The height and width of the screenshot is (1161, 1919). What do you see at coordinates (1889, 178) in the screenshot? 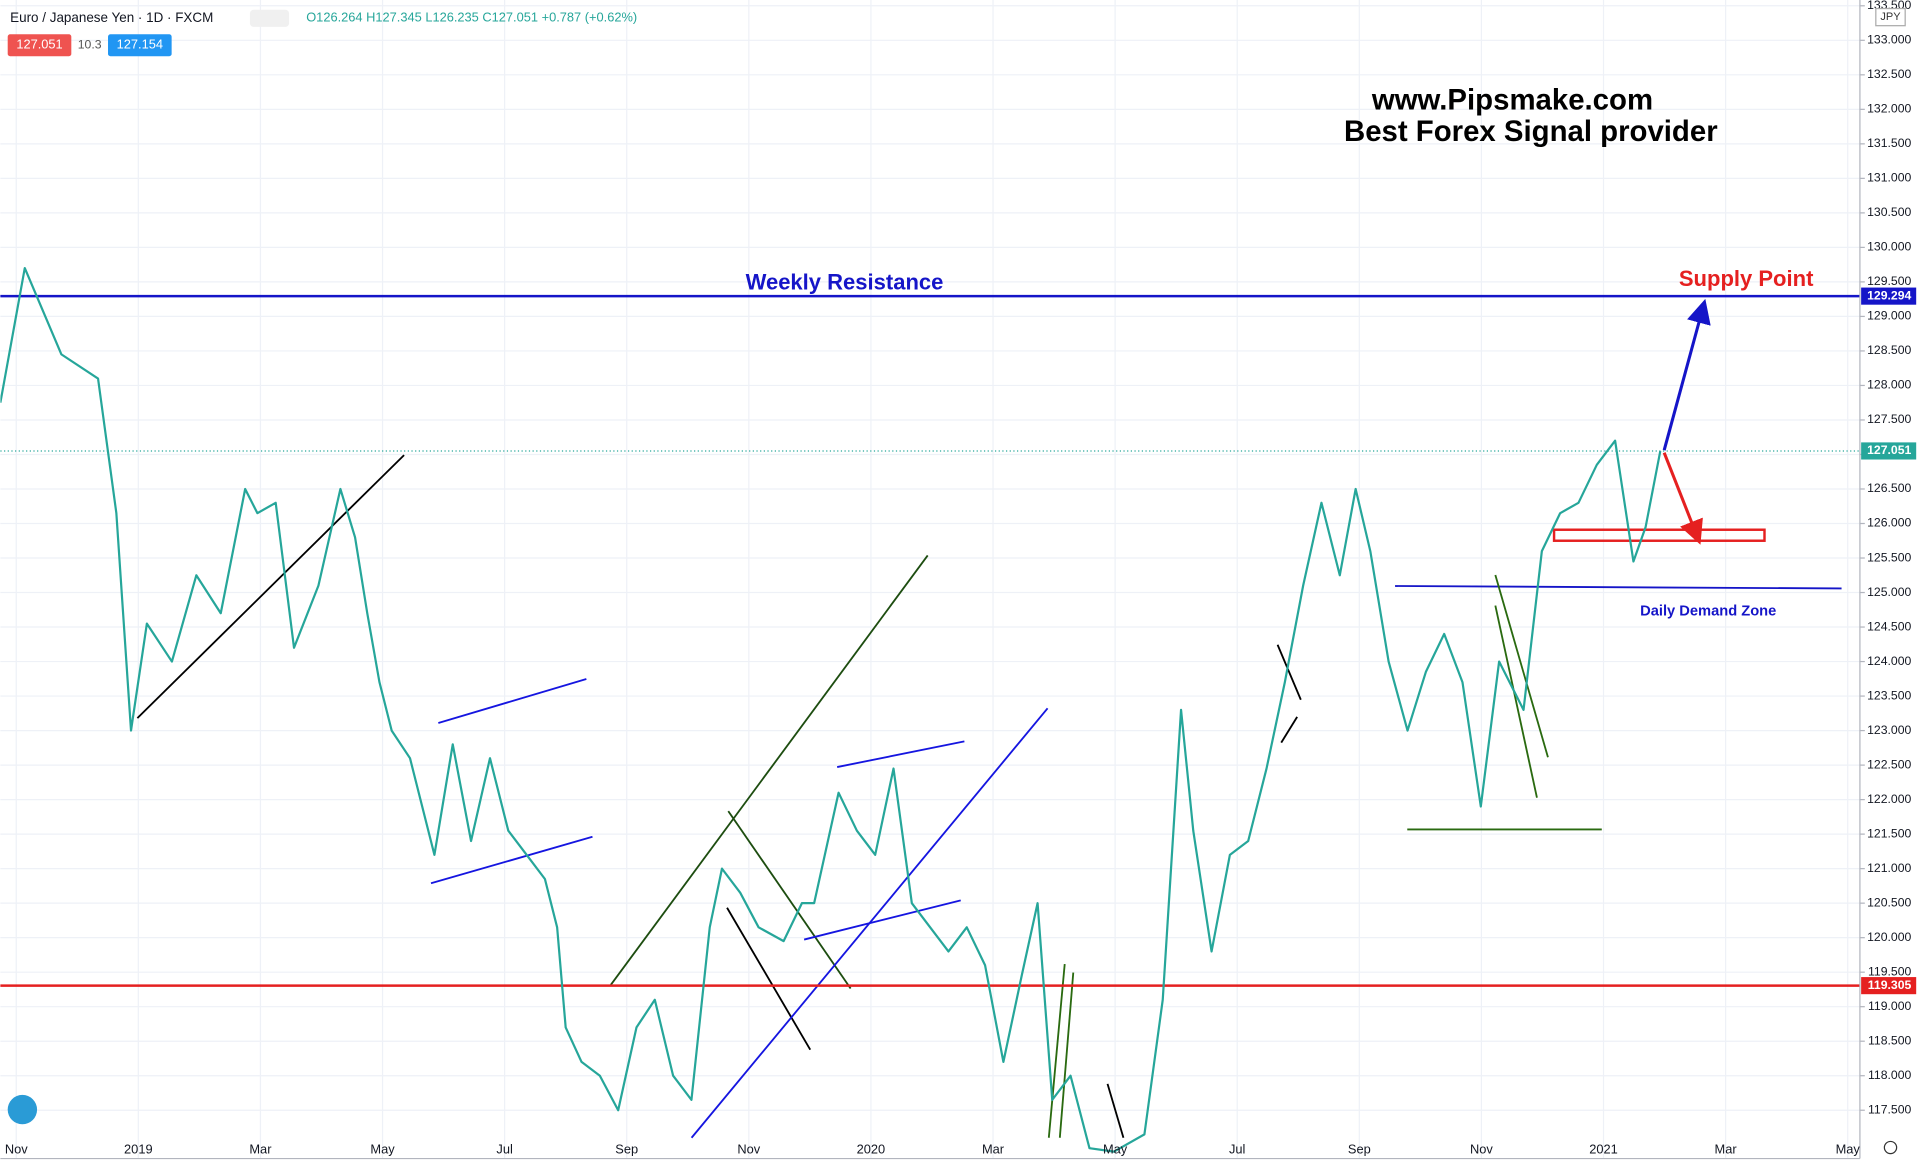
I see `y-tick-label: 131.000` at bounding box center [1889, 178].